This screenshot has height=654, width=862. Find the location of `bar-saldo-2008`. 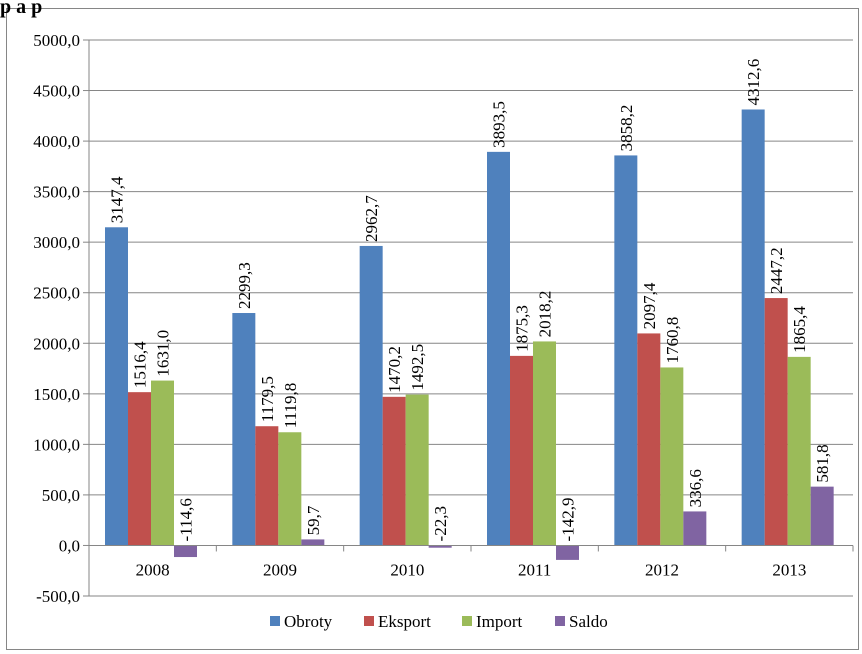

bar-saldo-2008 is located at coordinates (185, 551).